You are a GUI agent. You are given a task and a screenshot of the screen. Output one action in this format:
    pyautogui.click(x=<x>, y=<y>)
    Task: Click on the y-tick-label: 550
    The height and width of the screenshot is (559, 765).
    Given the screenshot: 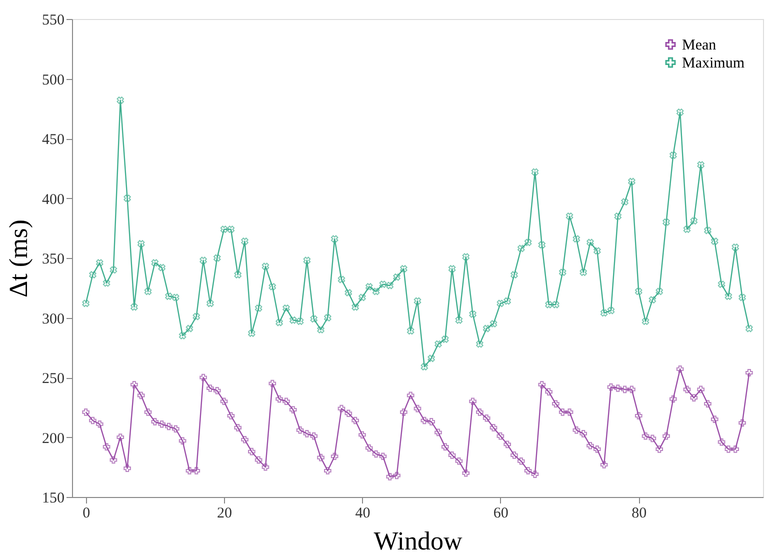 What is the action you would take?
    pyautogui.click(x=53, y=20)
    